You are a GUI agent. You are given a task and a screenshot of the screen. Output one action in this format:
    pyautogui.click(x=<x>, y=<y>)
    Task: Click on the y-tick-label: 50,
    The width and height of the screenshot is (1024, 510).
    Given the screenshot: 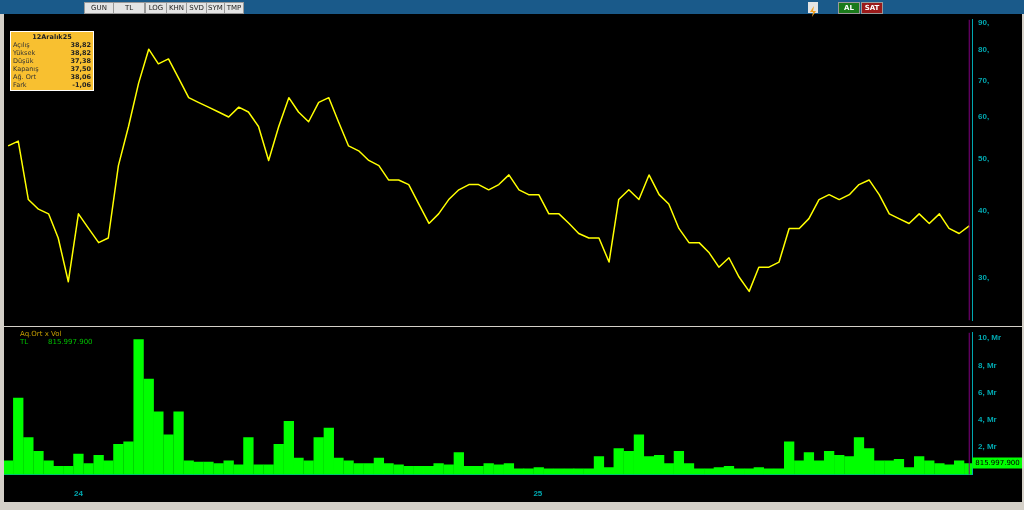 What is the action you would take?
    pyautogui.click(x=984, y=159)
    